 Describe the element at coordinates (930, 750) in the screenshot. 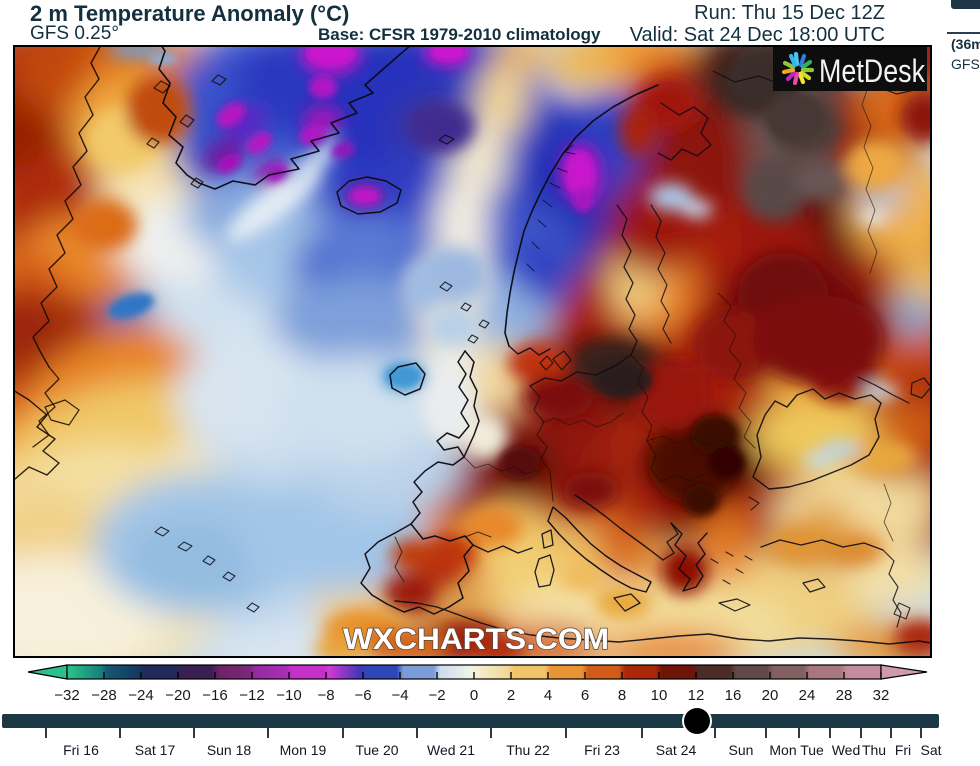

I see `svg-text: Sat` at that location.